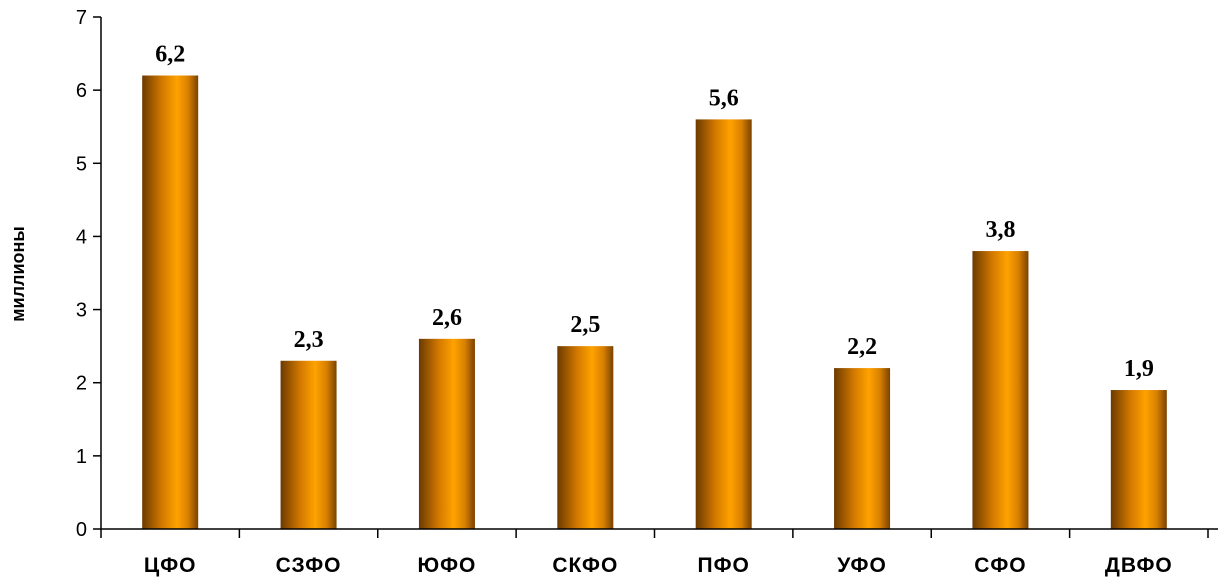 The image size is (1218, 584). I want to click on y-tick-label: 4, so click(81, 237).